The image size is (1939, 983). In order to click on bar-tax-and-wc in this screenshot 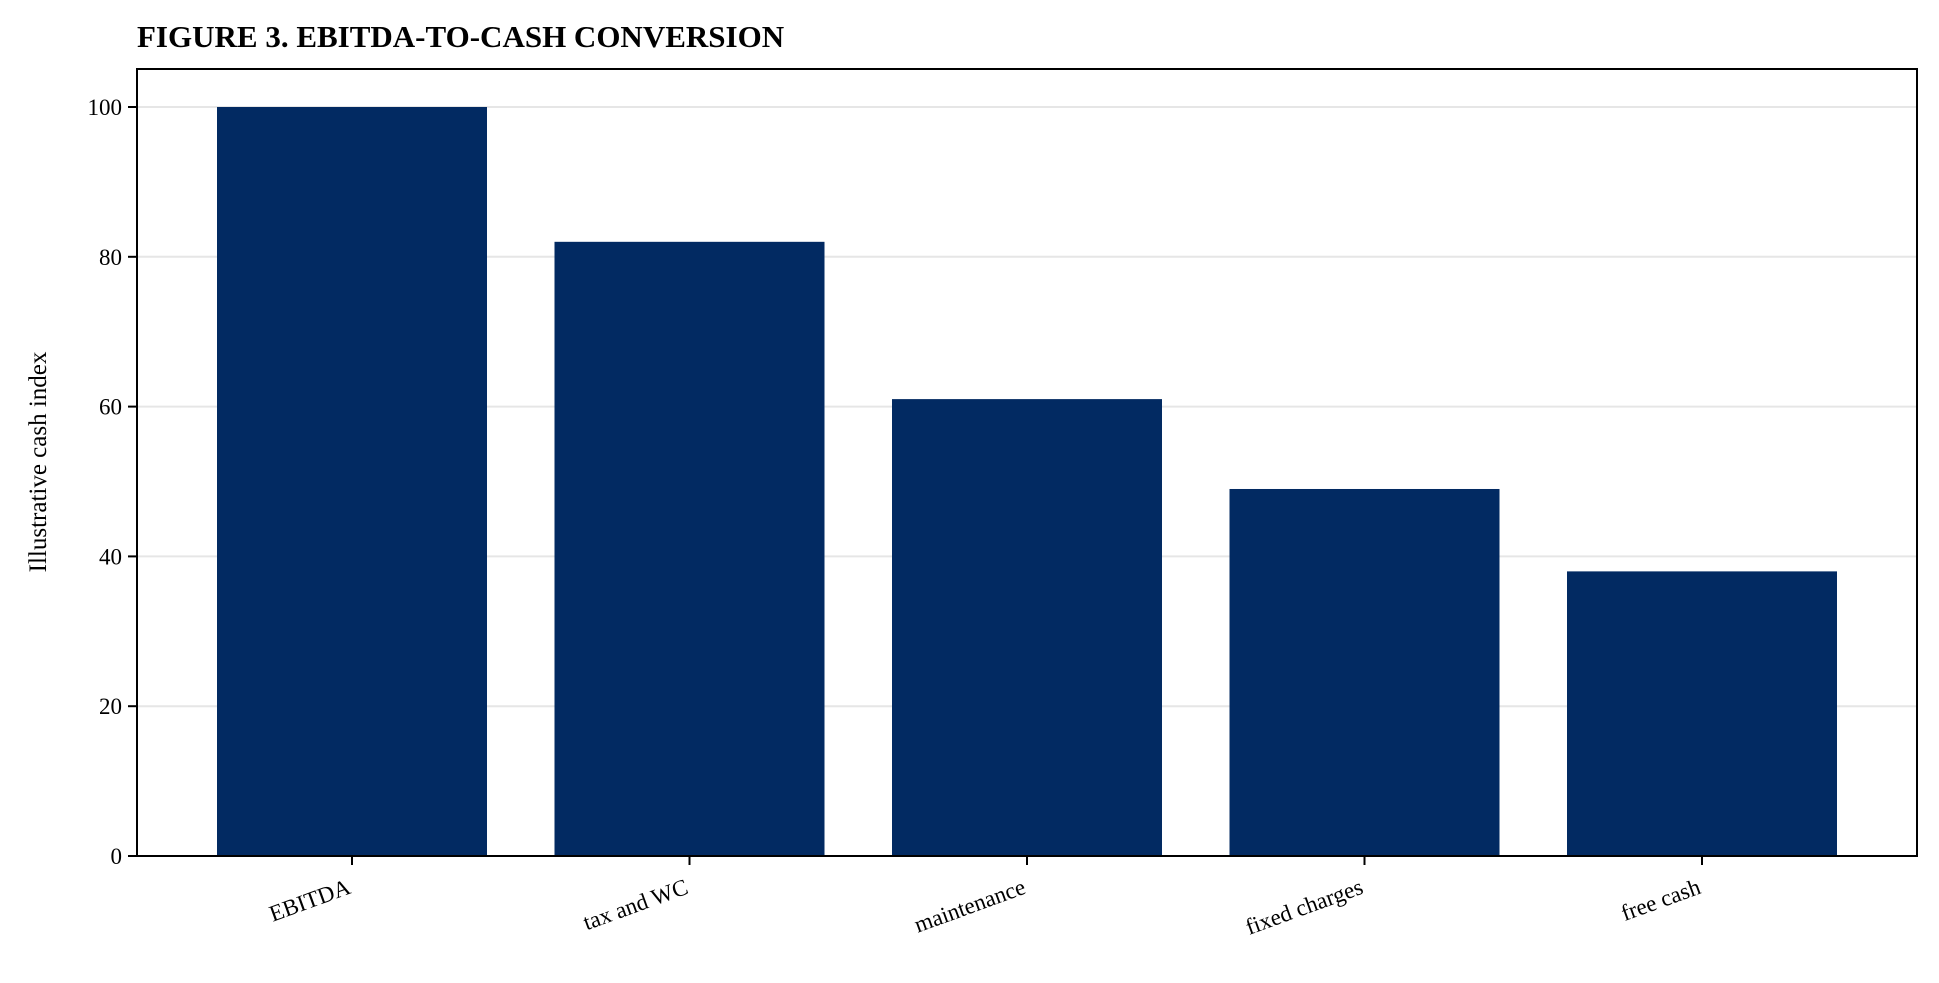, I will do `click(689, 548)`.